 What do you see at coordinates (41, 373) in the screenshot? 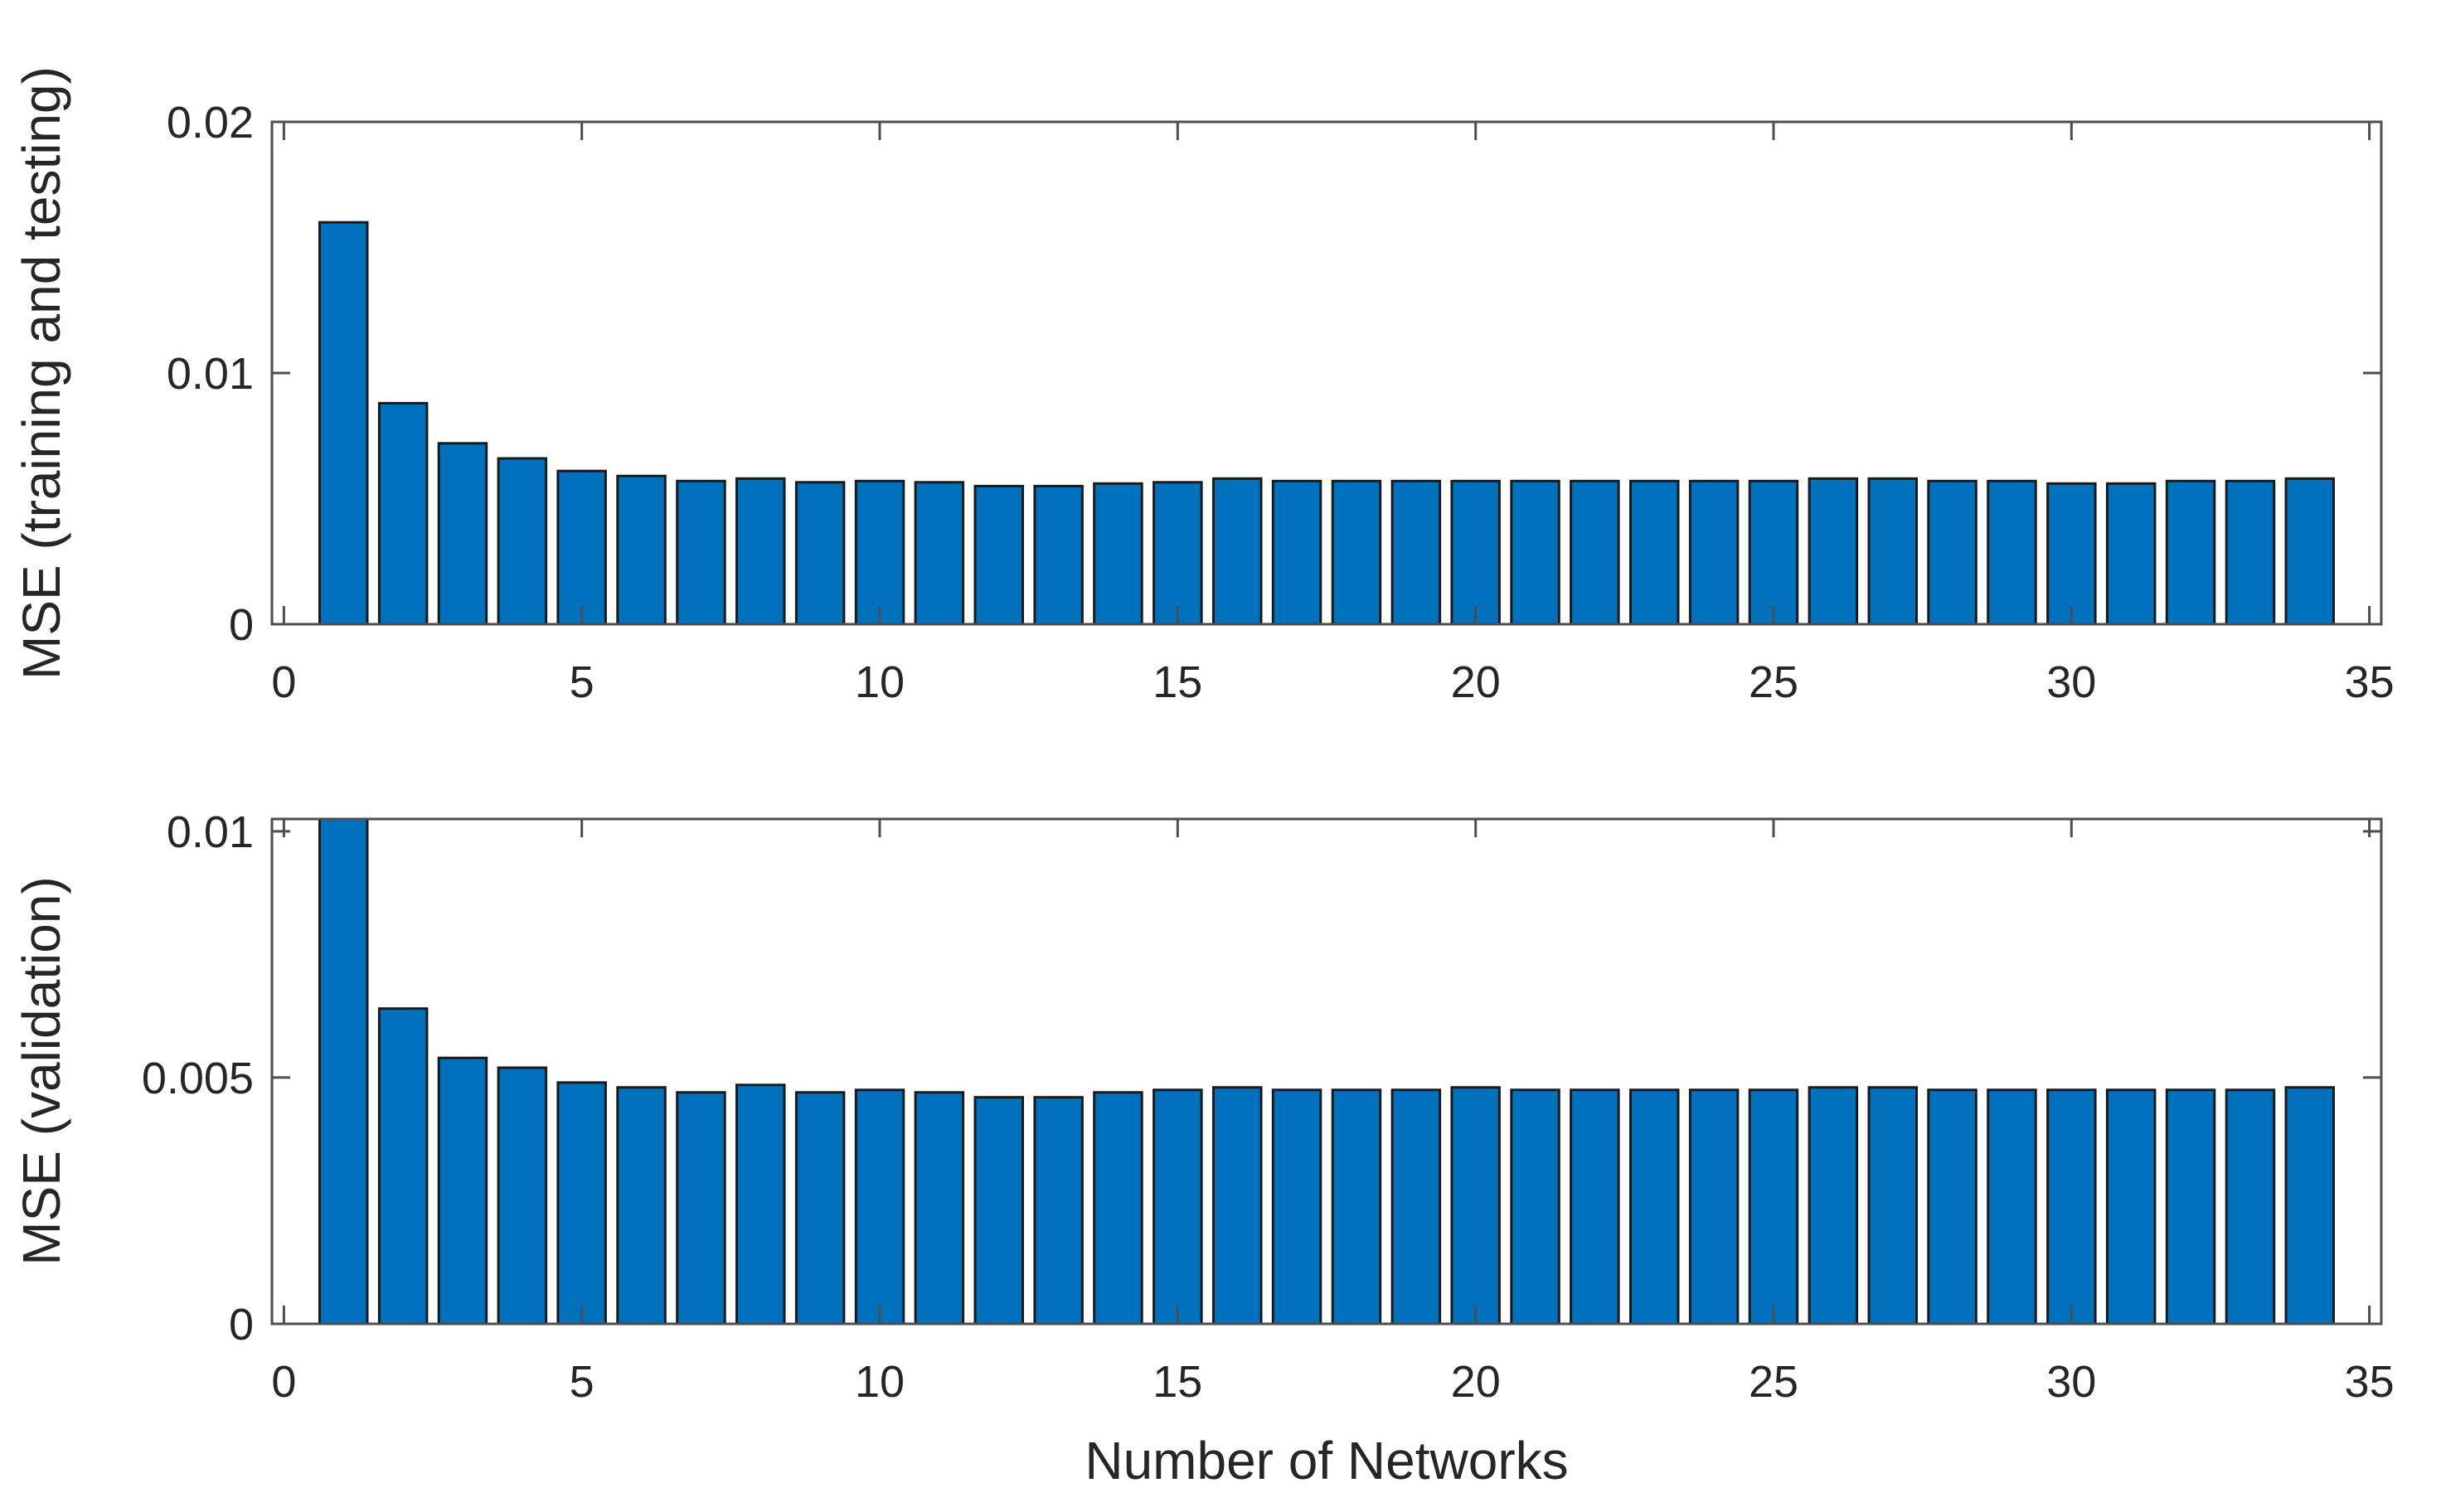
I see `top-chart-ylabel: MSE (training and testing)` at bounding box center [41, 373].